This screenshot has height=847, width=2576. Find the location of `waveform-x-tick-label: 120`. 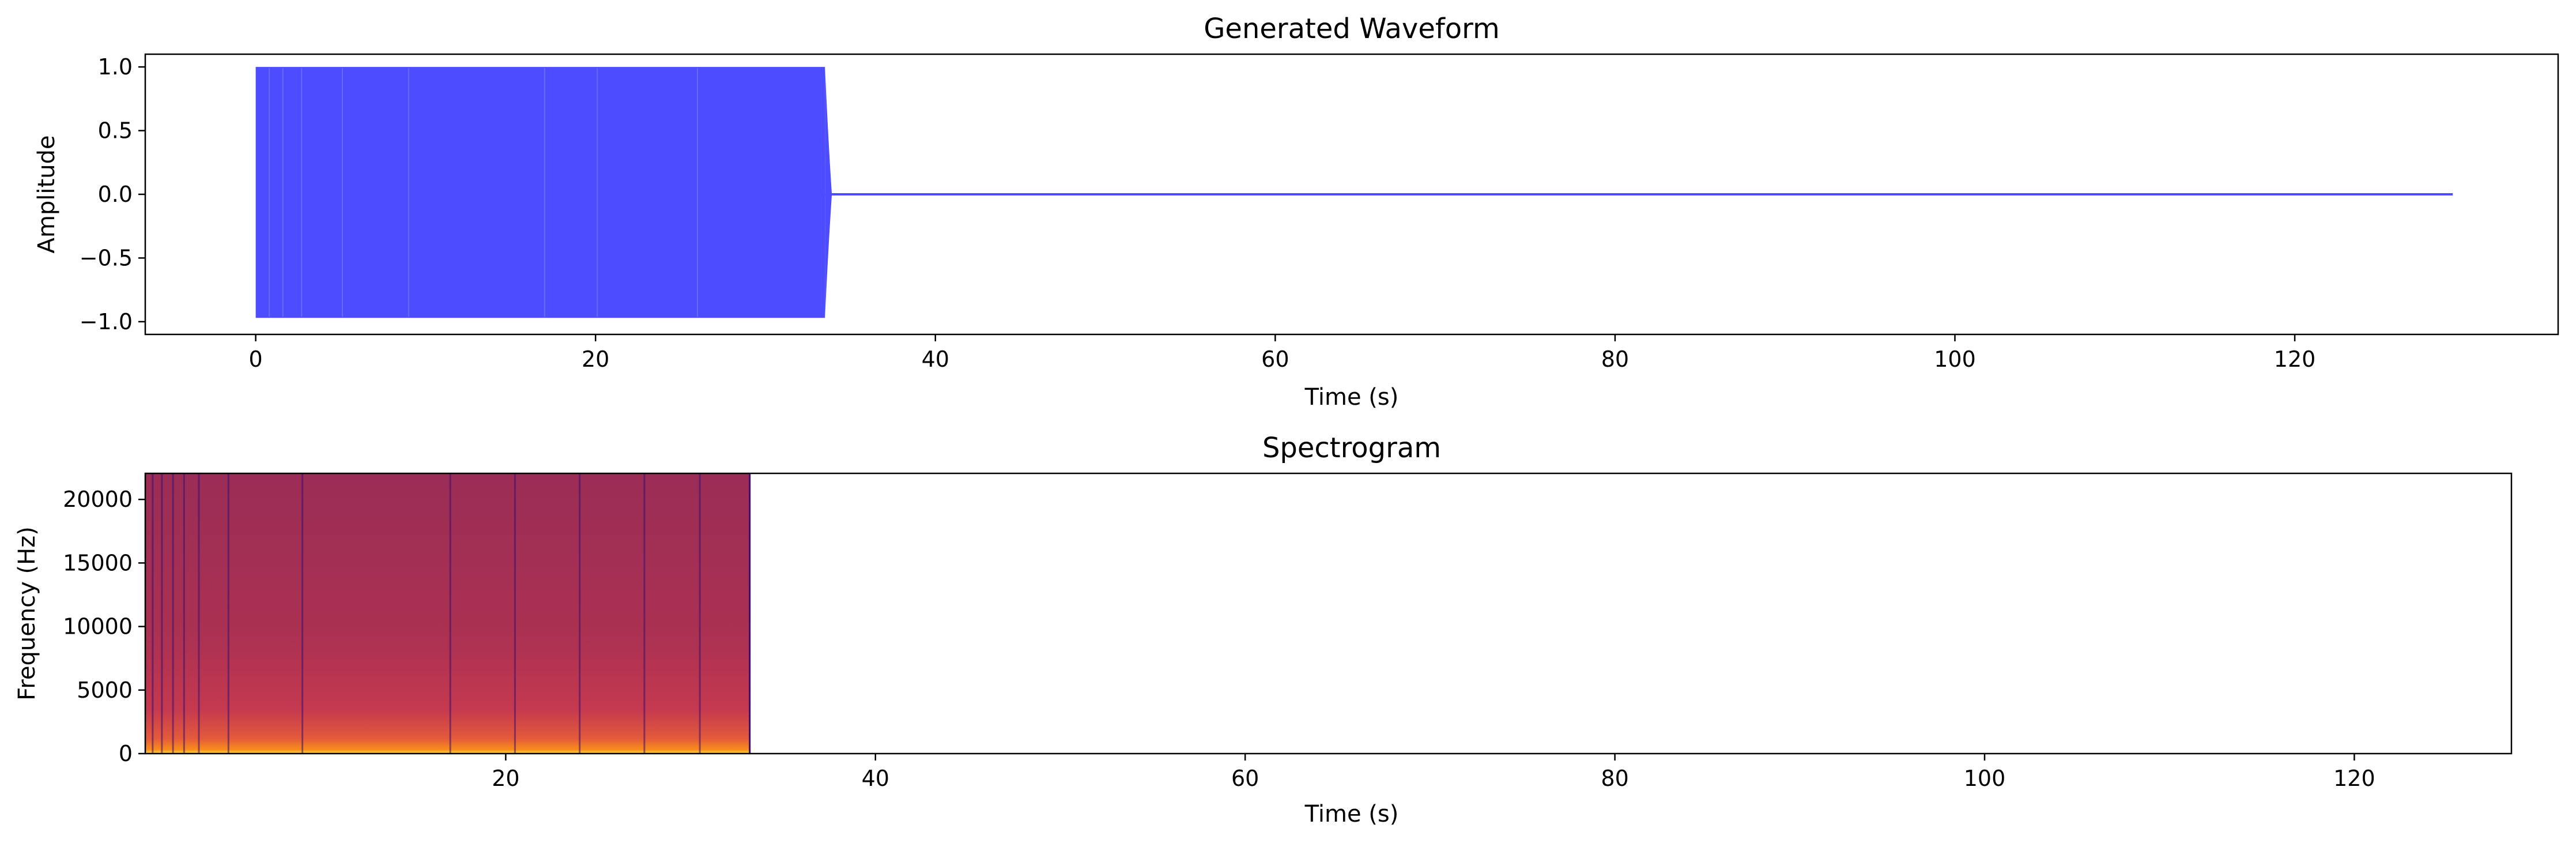

waveform-x-tick-label: 120 is located at coordinates (2295, 359).